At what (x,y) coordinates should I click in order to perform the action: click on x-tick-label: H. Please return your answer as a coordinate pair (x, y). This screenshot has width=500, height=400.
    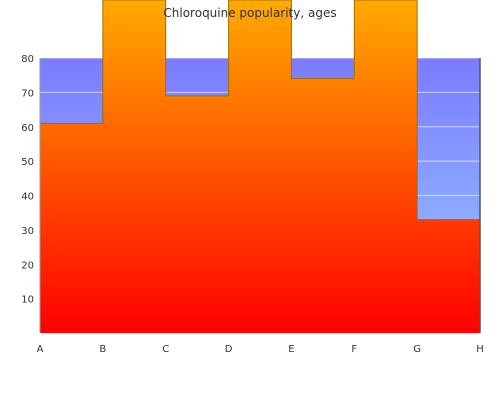
    Looking at the image, I should click on (480, 349).